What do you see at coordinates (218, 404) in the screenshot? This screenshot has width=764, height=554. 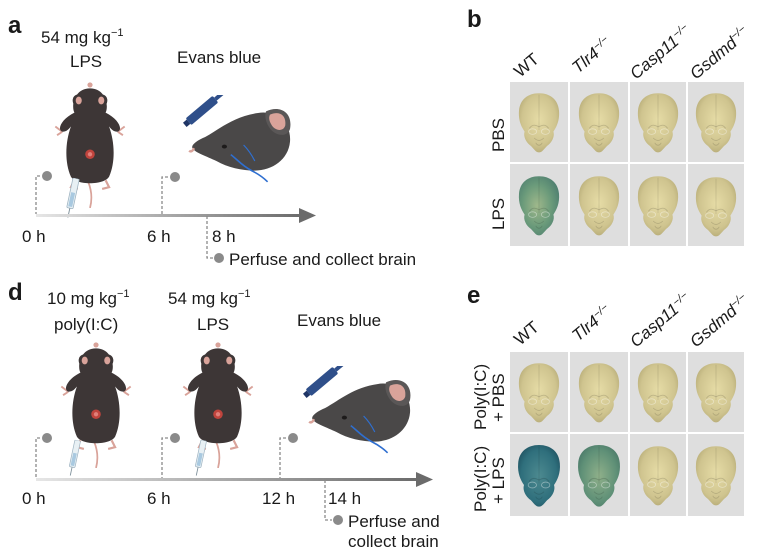 I see `mouse-illustration-lps` at bounding box center [218, 404].